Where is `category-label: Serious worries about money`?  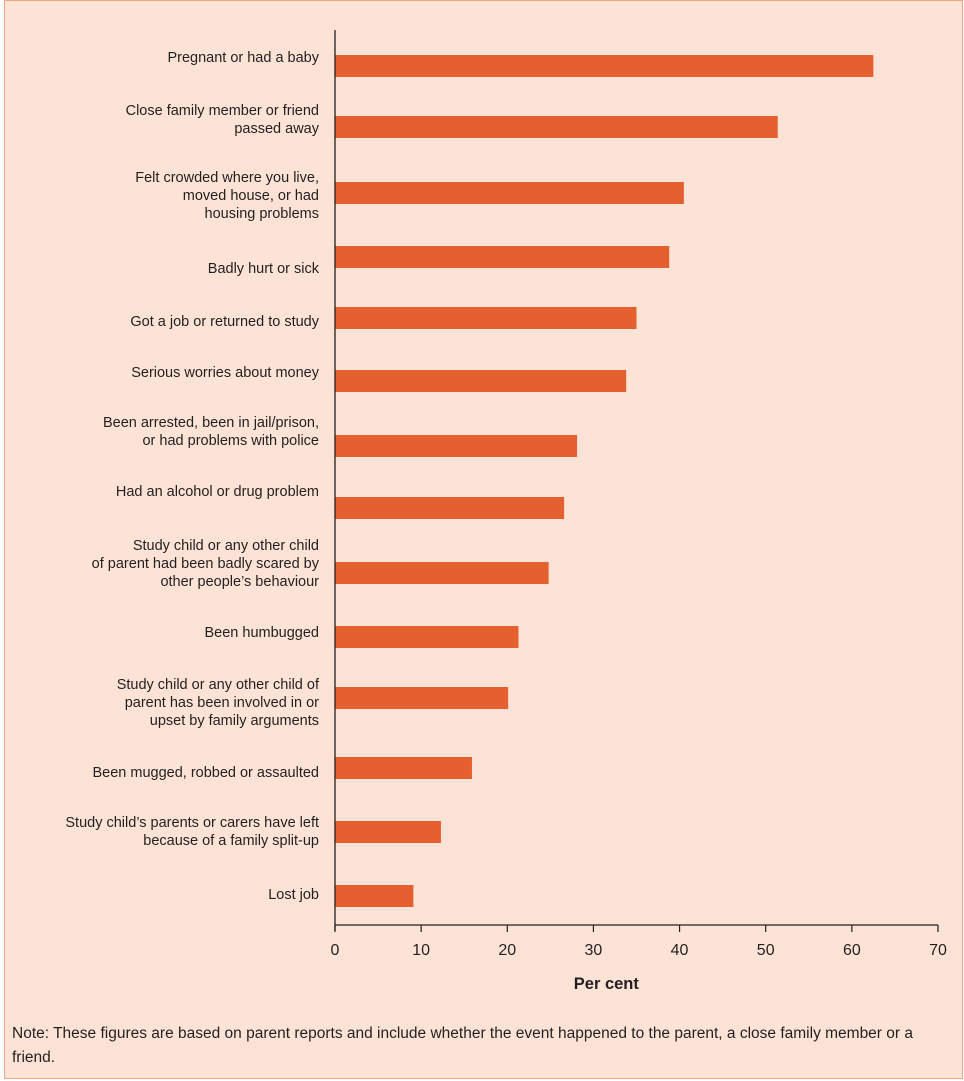
category-label: Serious worries about money is located at coordinates (225, 373).